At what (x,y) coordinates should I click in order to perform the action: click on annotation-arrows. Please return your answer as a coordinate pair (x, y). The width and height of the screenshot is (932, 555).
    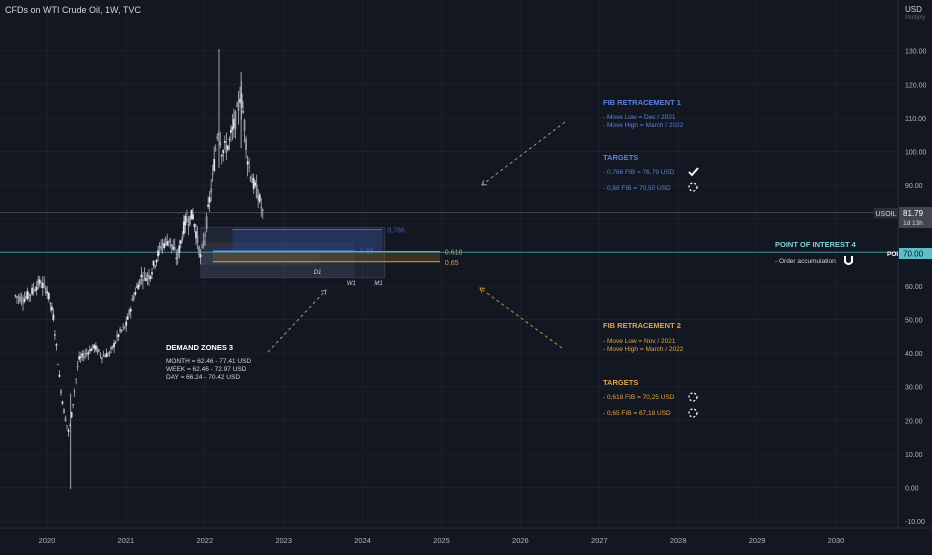
    Looking at the image, I should click on (416, 237).